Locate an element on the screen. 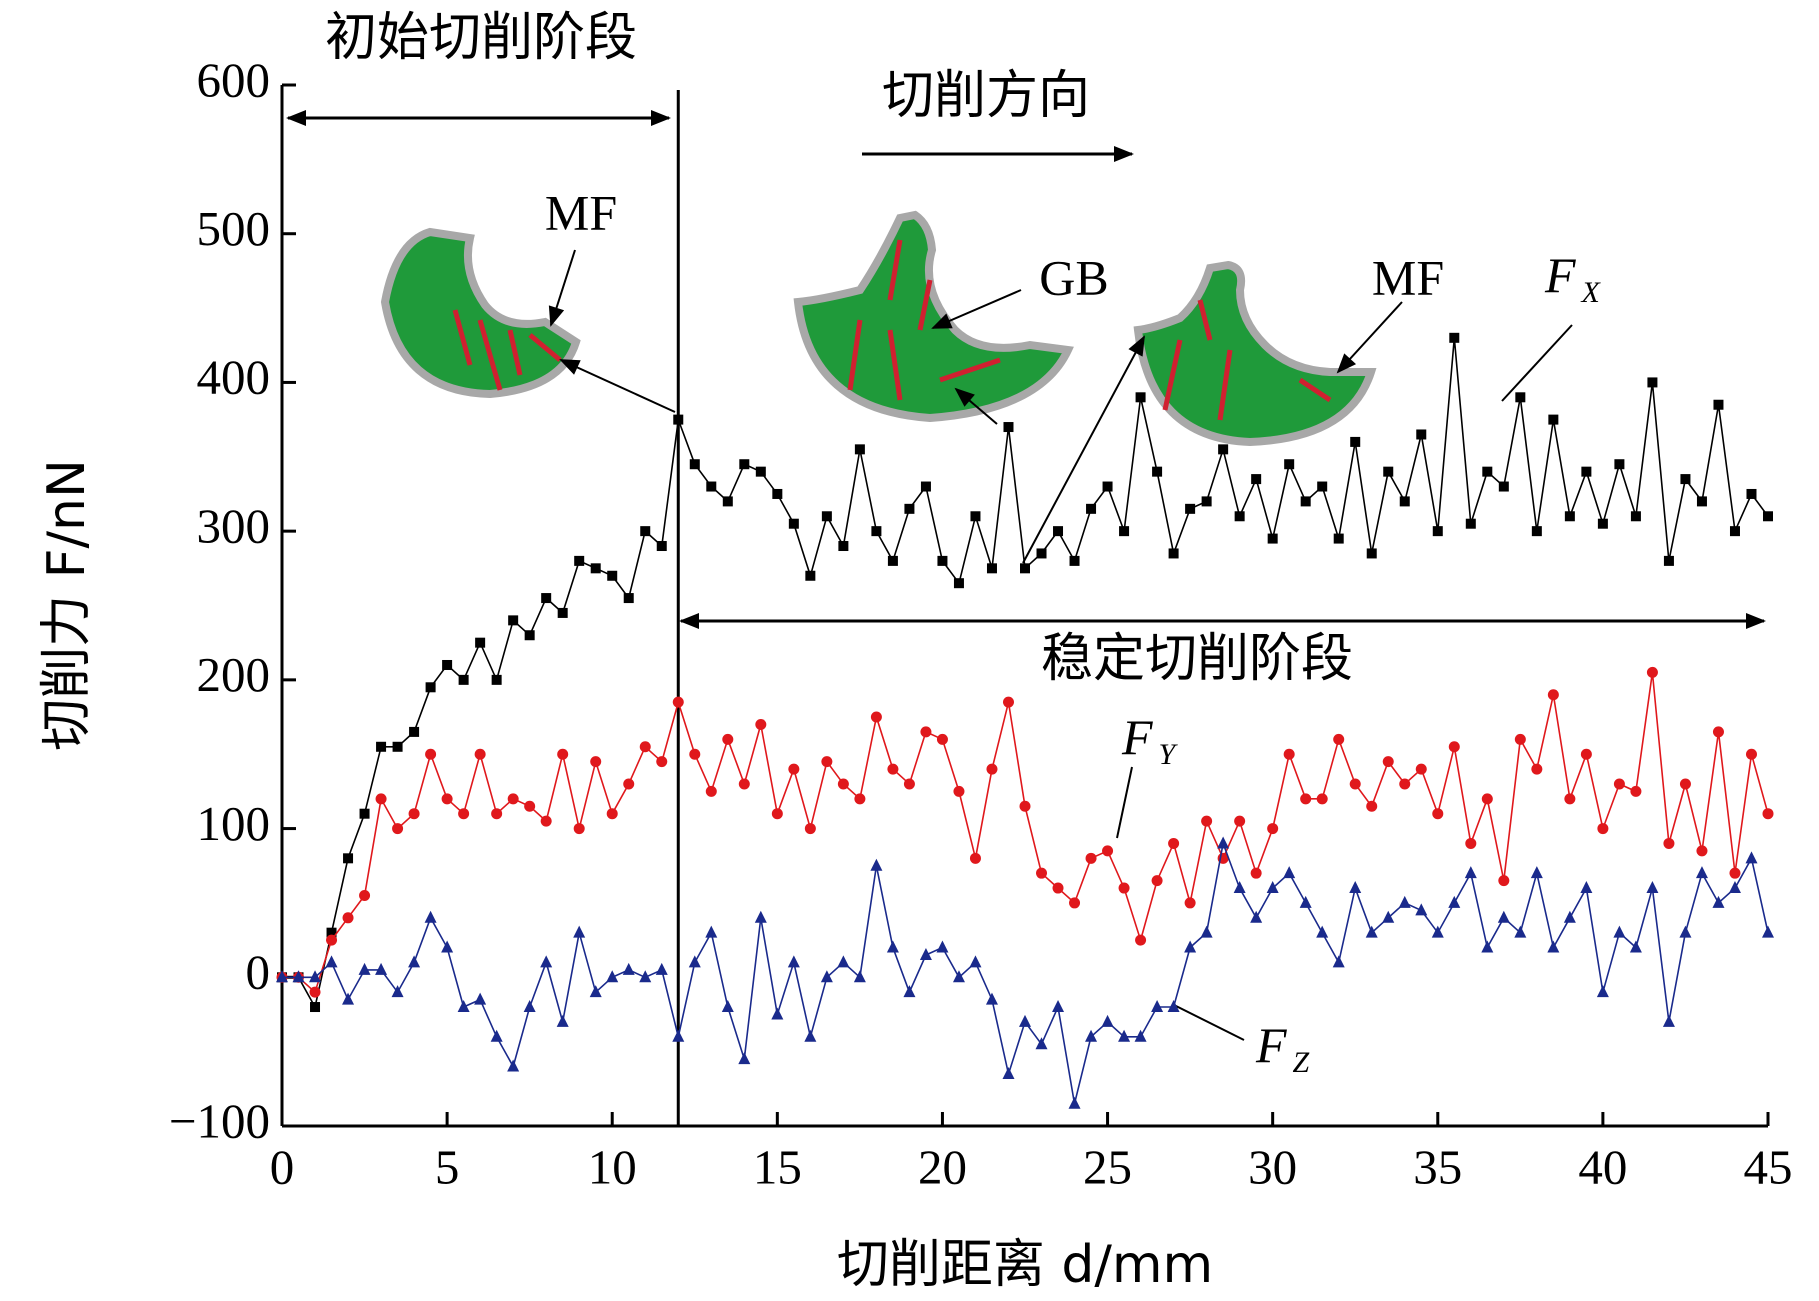 The width and height of the screenshot is (1819, 1301). annotation: GB is located at coordinates (1073, 277).